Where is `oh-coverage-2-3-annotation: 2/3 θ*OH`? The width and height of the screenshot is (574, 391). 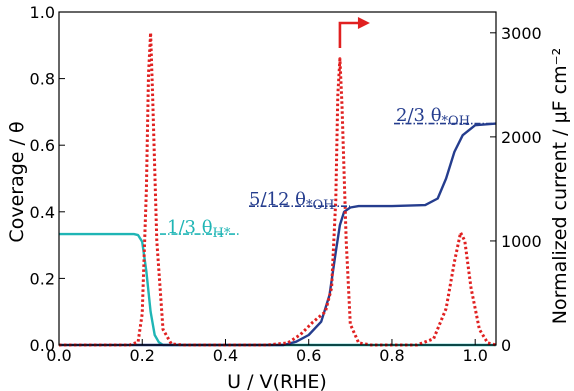
oh-coverage-2-3-annotation: 2/3 θ*OH is located at coordinates (433, 117).